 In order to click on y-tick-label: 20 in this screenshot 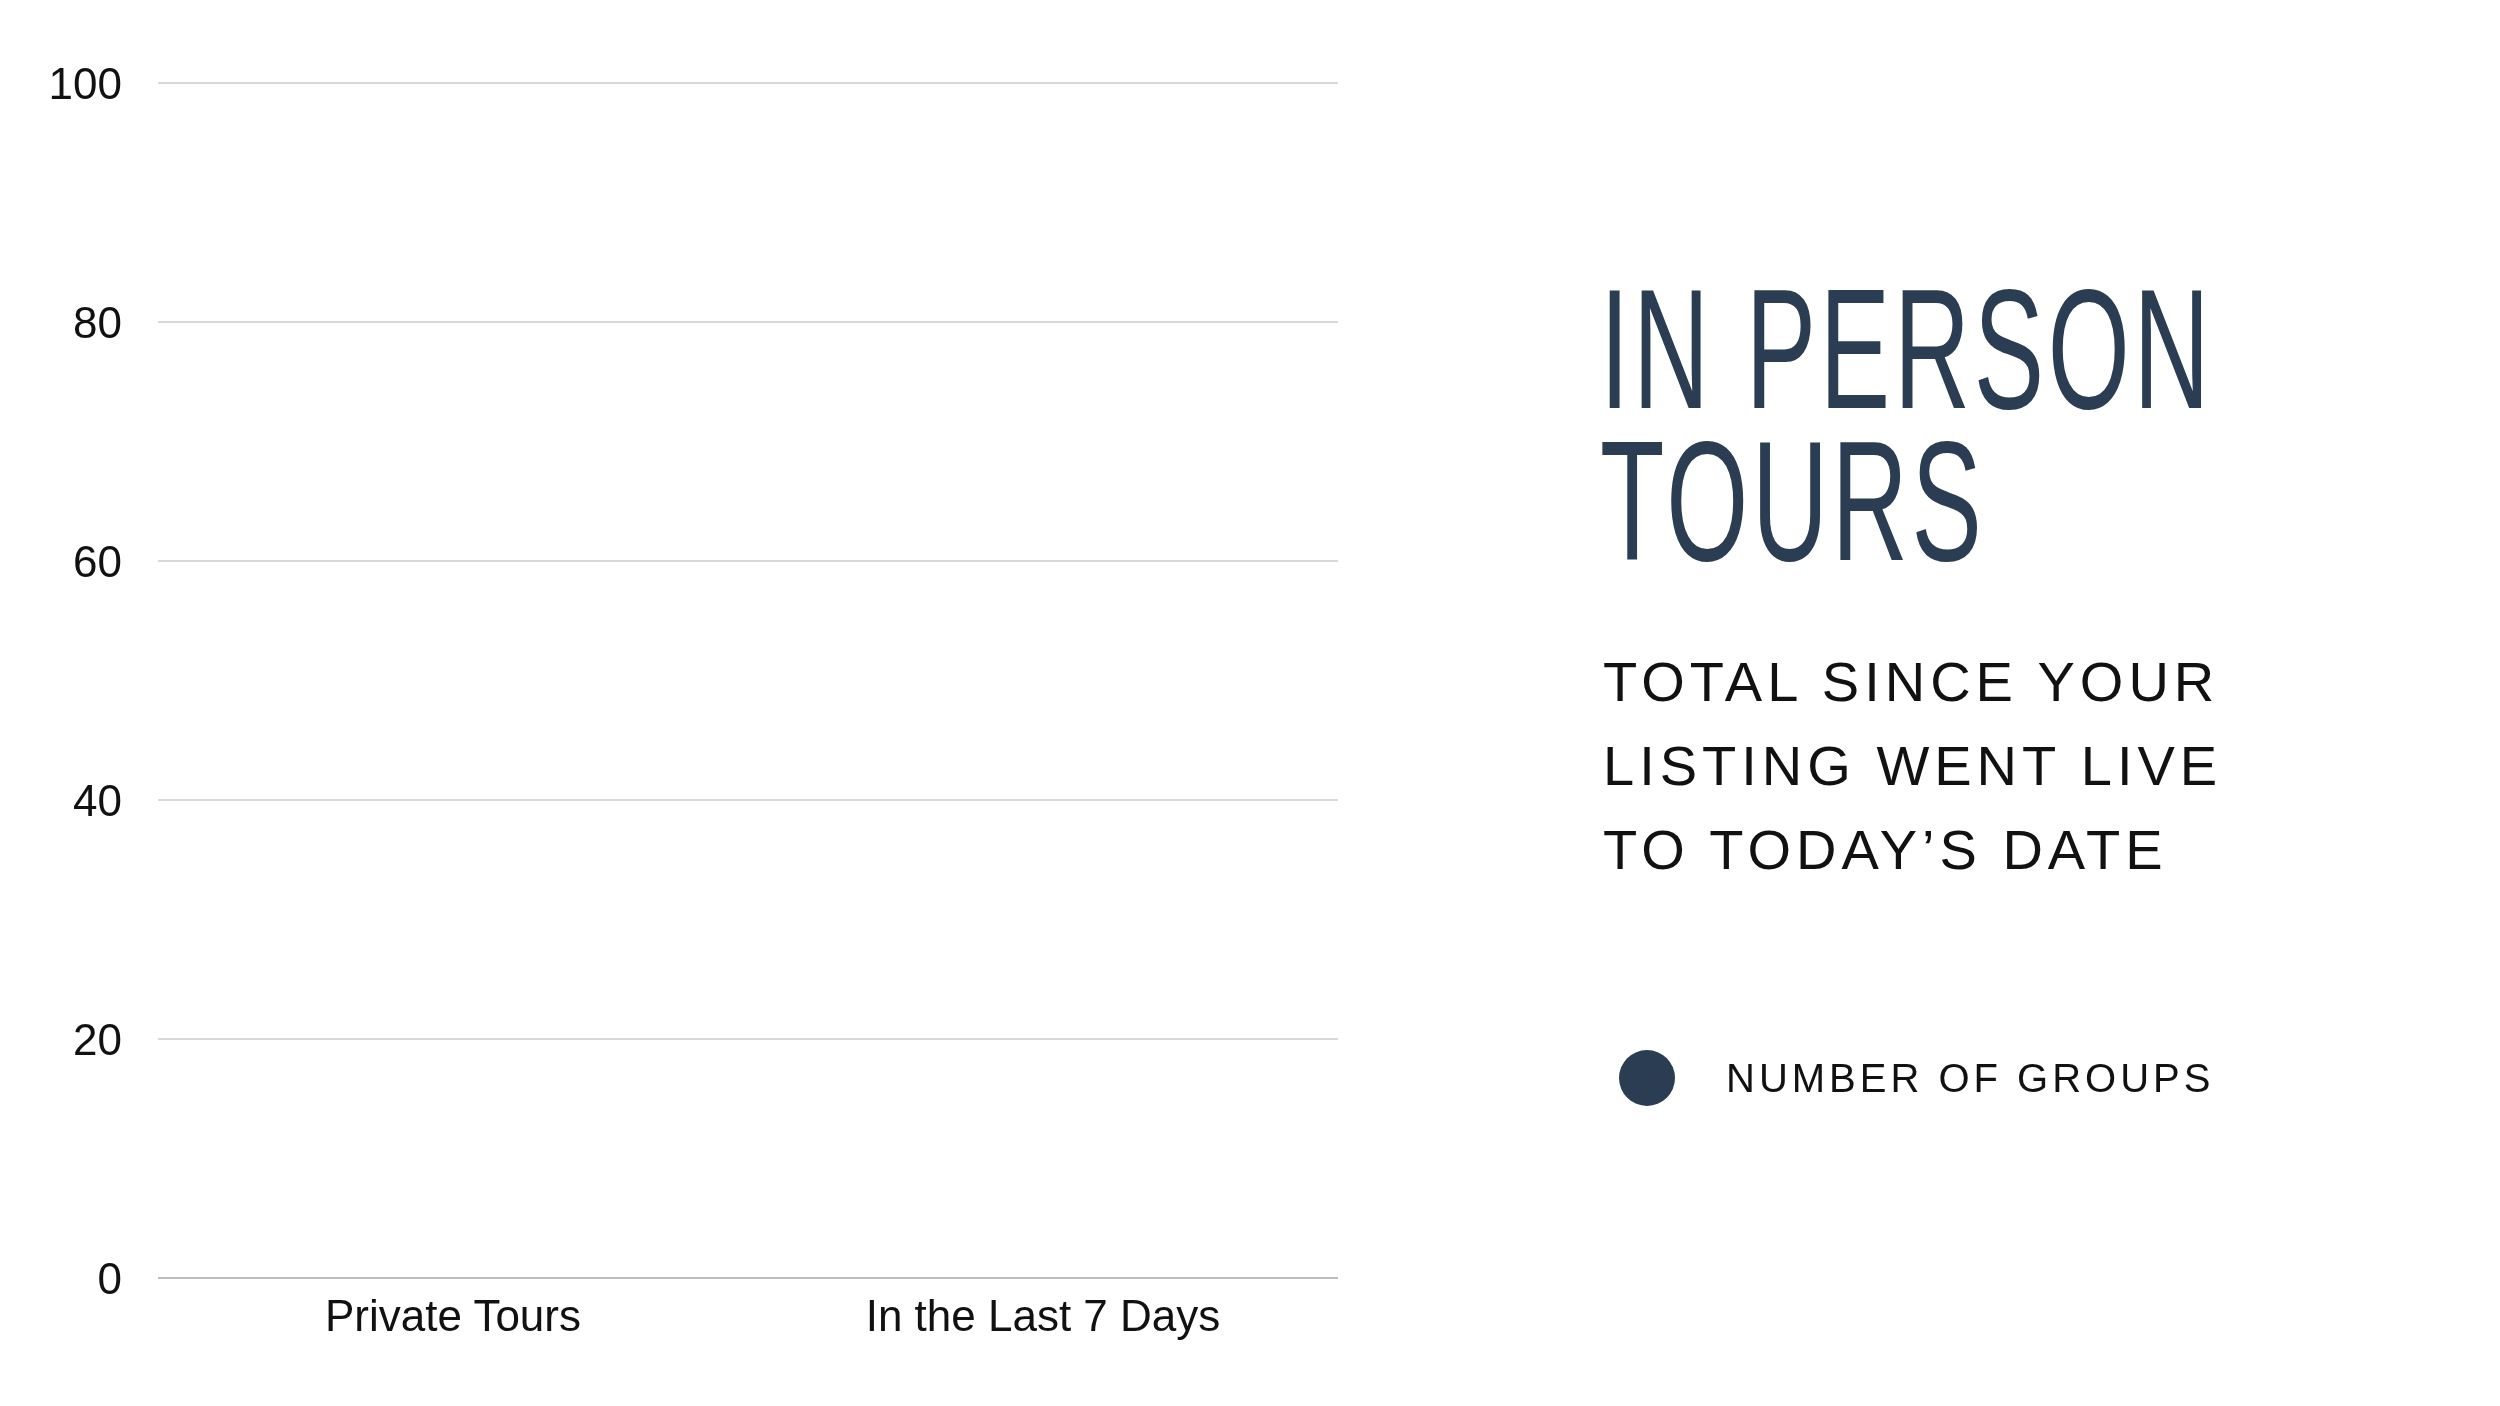, I will do `click(97, 1039)`.